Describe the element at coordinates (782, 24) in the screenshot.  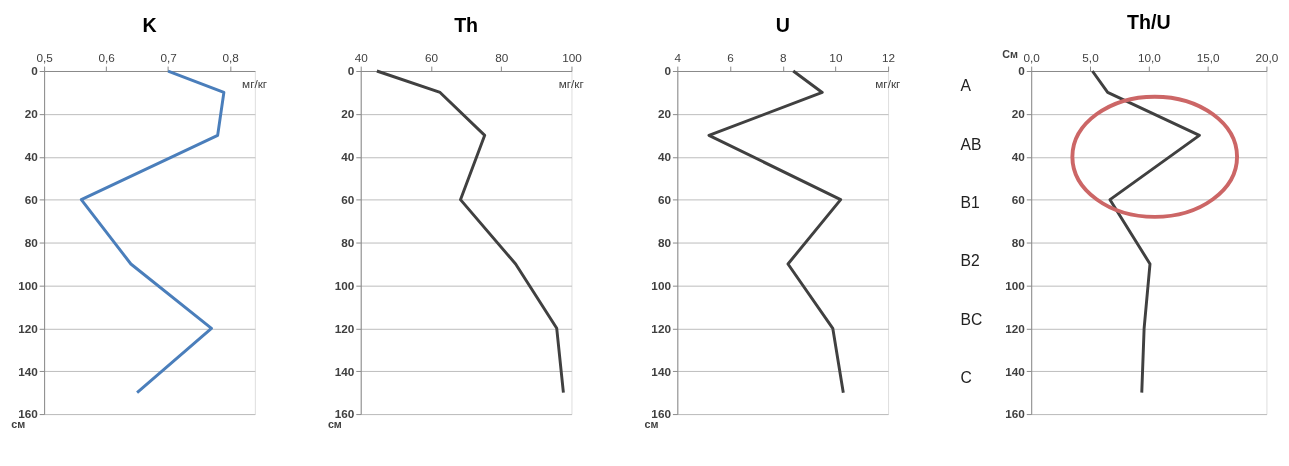
I see `chart-title: U` at that location.